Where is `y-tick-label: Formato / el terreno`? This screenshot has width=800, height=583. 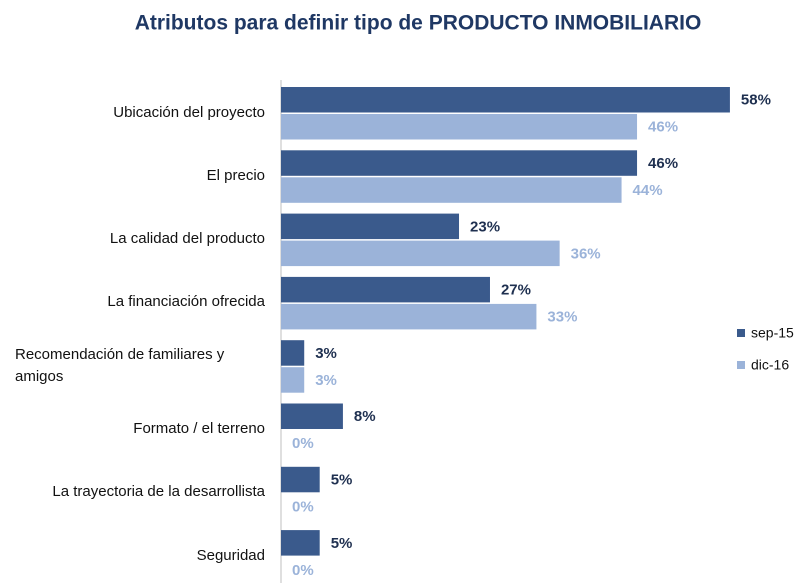 y-tick-label: Formato / el terreno is located at coordinates (199, 428).